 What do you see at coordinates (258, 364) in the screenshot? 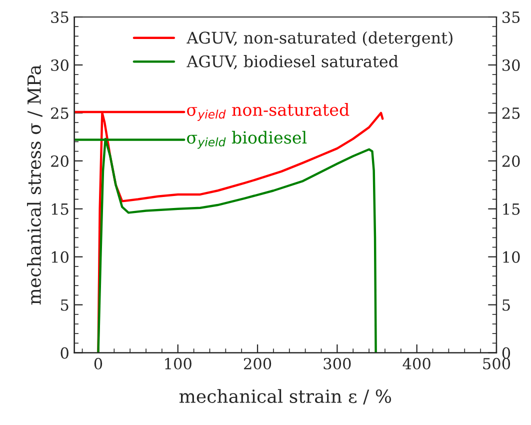
I see `x-tick-label: 200` at bounding box center [258, 364].